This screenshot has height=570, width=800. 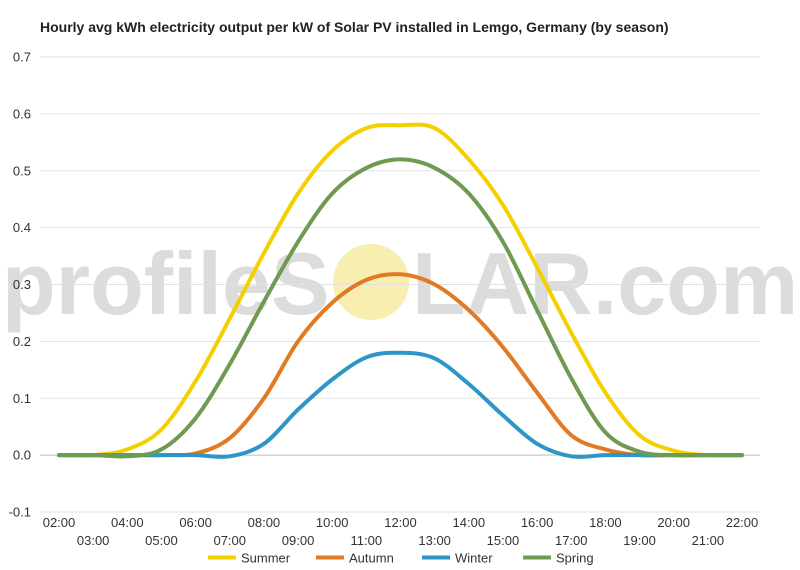 I want to click on x-tick-label: 18:00, so click(x=605, y=522).